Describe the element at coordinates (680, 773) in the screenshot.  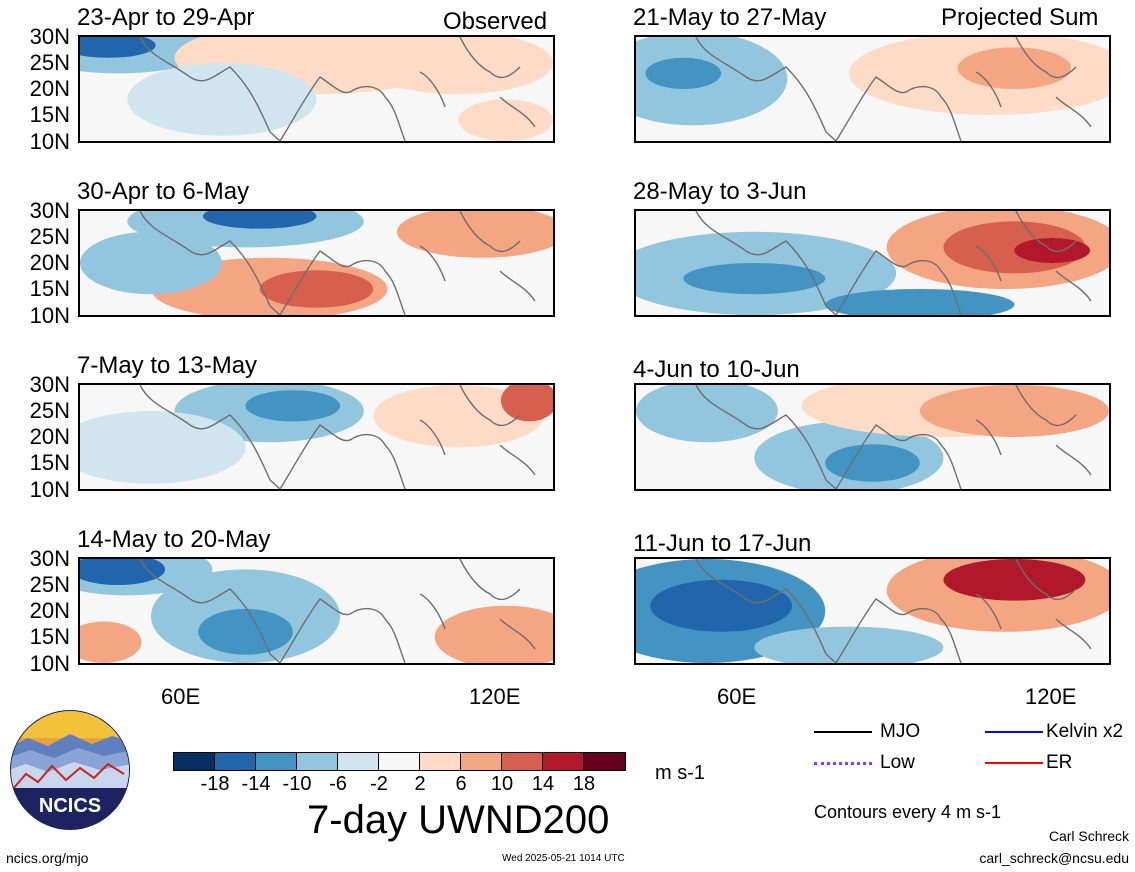
I see `colorbar-units: m s-1` at that location.